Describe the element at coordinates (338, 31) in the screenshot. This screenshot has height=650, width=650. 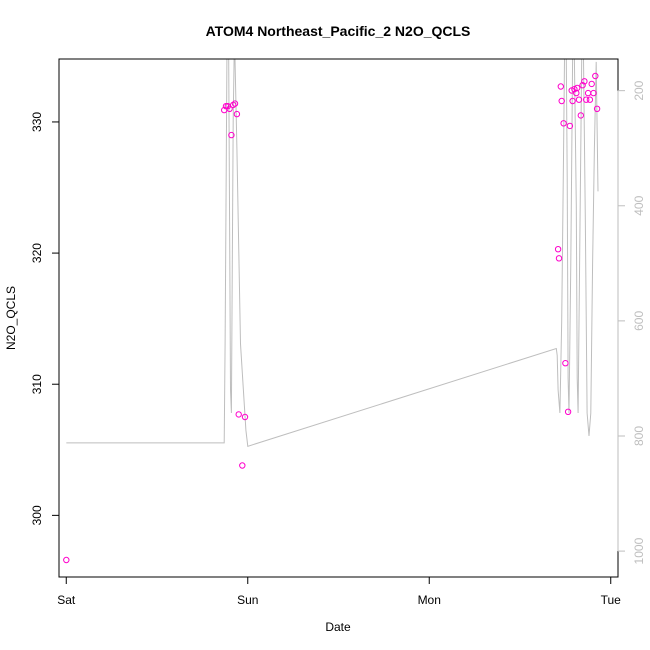
I see `chart-title: ATOM4 Northeast_Pacific_2 N2O_QCLS` at that location.